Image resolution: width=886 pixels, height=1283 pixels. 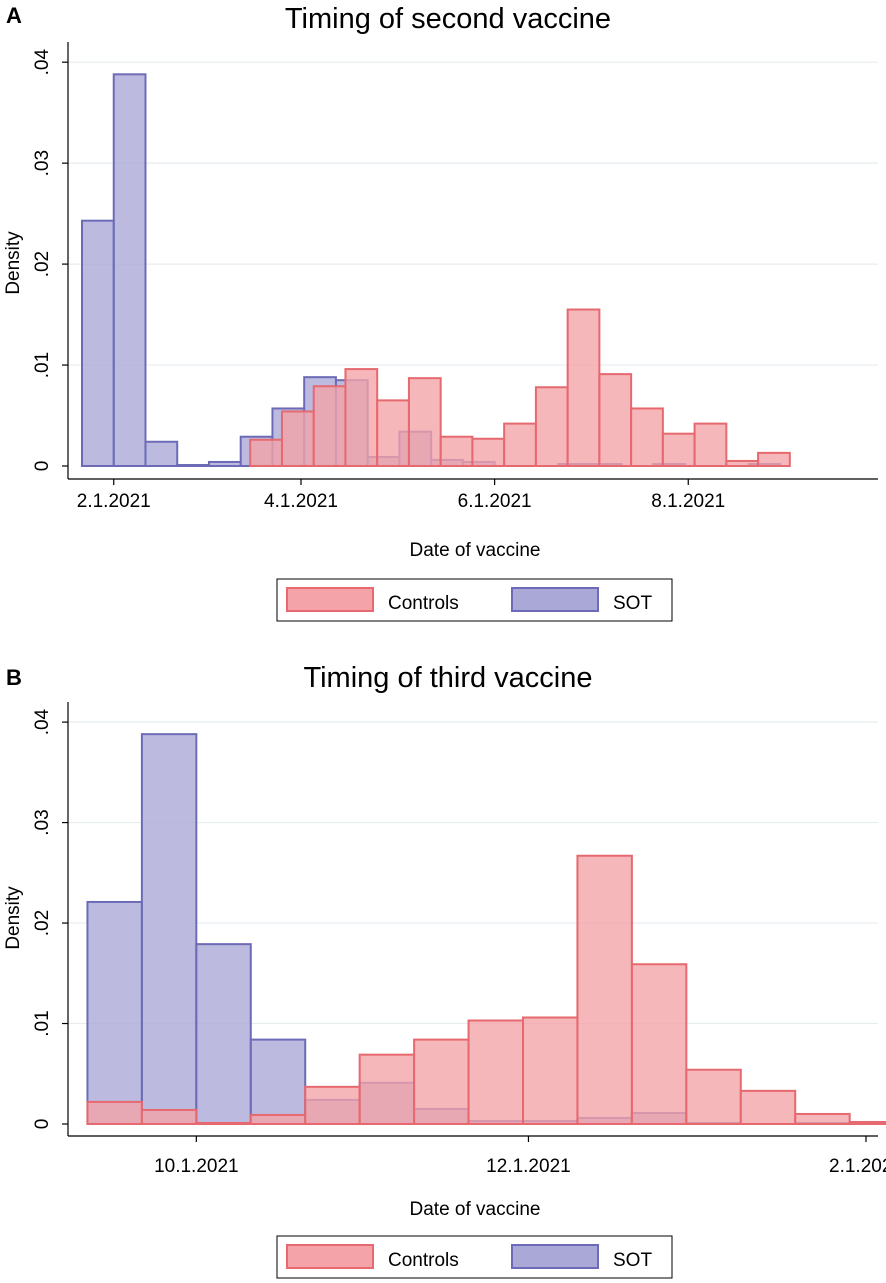 I want to click on x-tick-label: 2.1.2022, so click(x=857, y=1166).